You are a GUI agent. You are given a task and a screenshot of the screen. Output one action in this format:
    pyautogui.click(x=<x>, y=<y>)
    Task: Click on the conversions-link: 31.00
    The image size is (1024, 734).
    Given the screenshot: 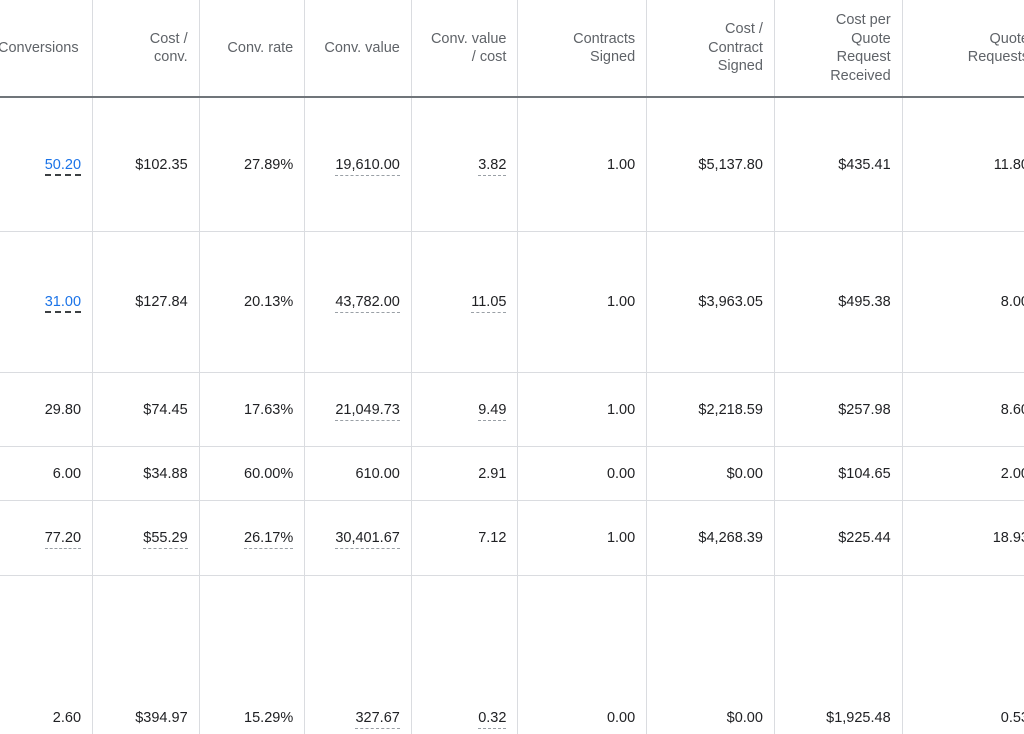 What is the action you would take?
    pyautogui.click(x=63, y=303)
    